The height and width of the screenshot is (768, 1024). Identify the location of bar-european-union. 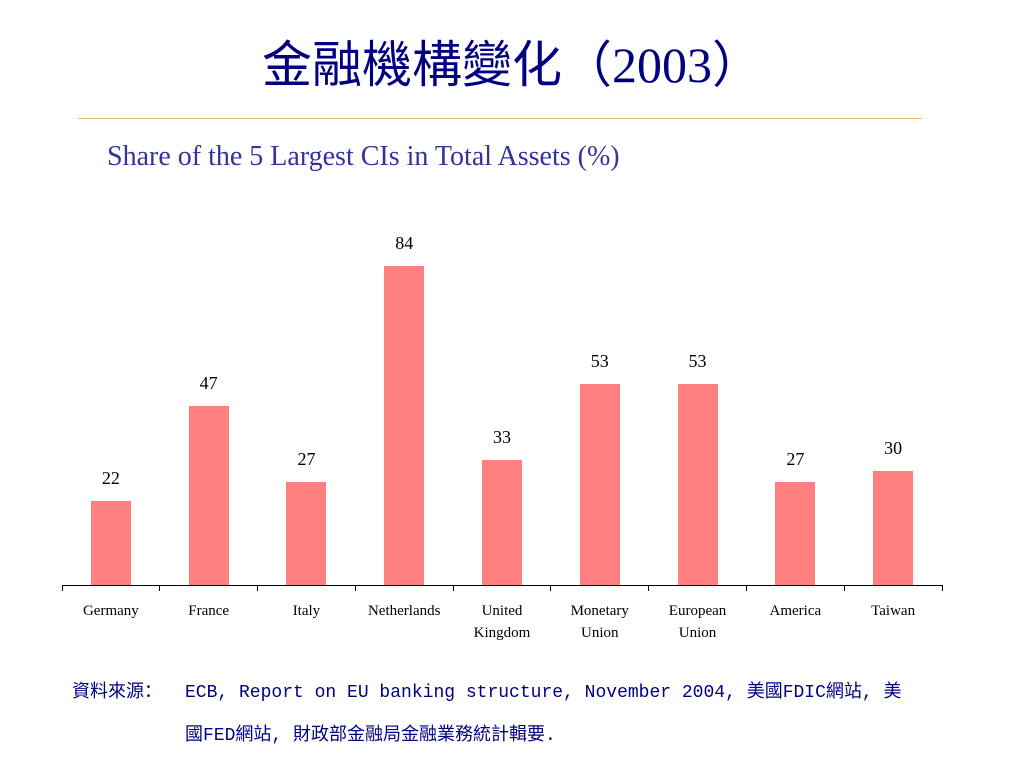
(697, 484).